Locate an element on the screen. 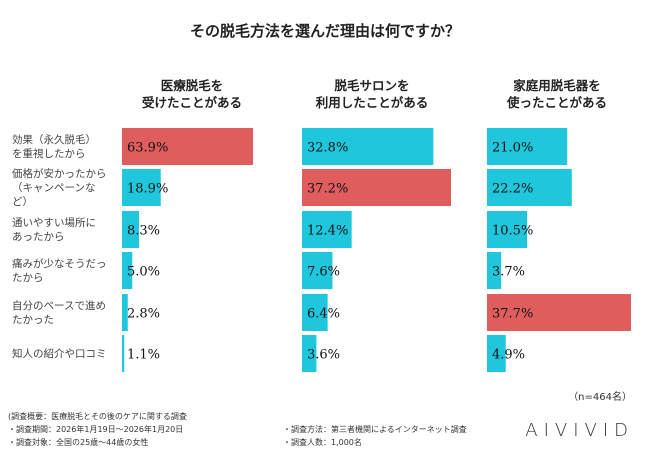  category-label-line: 効果（永久脱毛） is located at coordinates (54, 139).